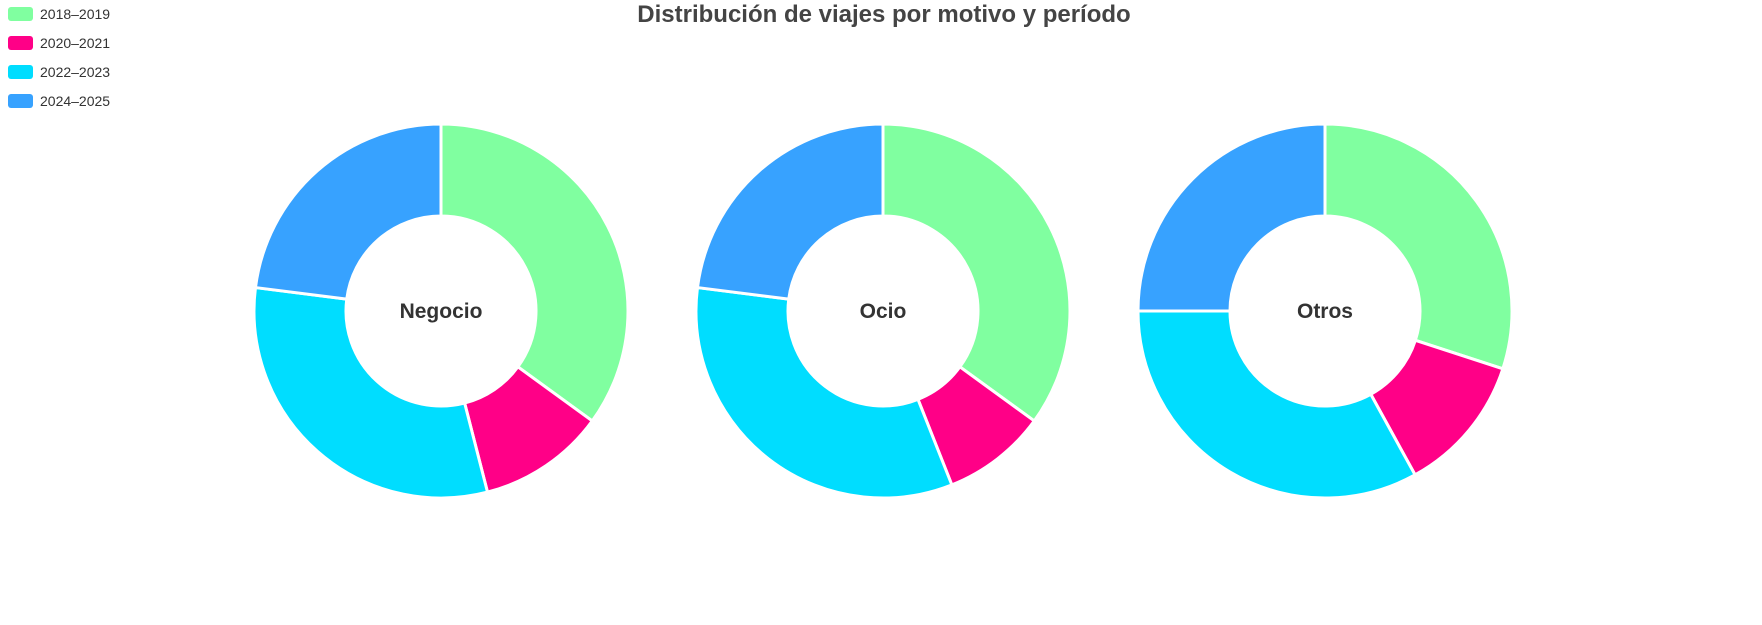 The width and height of the screenshot is (1762, 625). I want to click on legend-item: 2024–2025, so click(59, 101).